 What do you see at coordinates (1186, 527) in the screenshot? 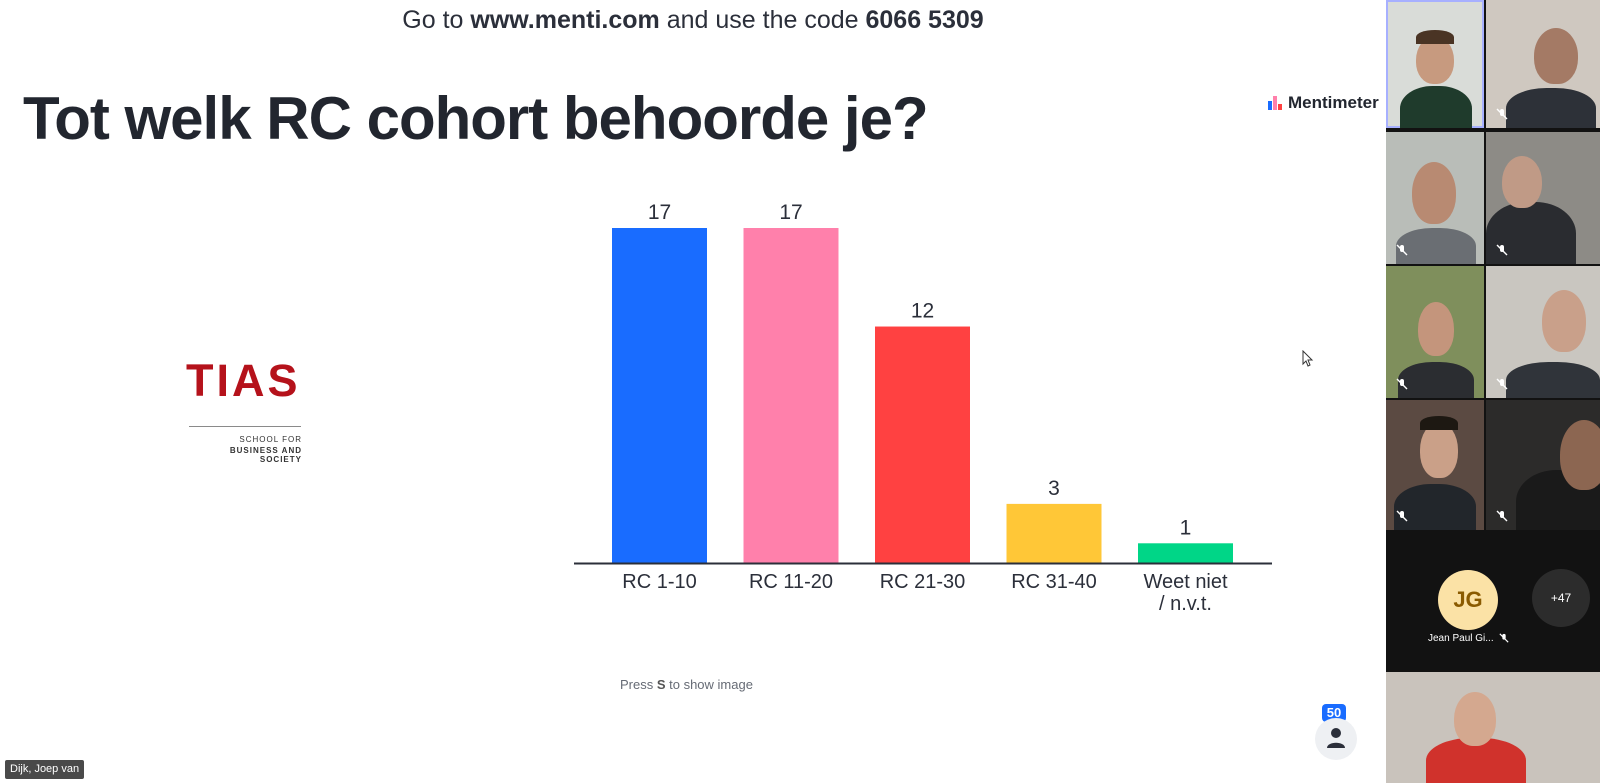
I see `bar-value-label: 1` at bounding box center [1186, 527].